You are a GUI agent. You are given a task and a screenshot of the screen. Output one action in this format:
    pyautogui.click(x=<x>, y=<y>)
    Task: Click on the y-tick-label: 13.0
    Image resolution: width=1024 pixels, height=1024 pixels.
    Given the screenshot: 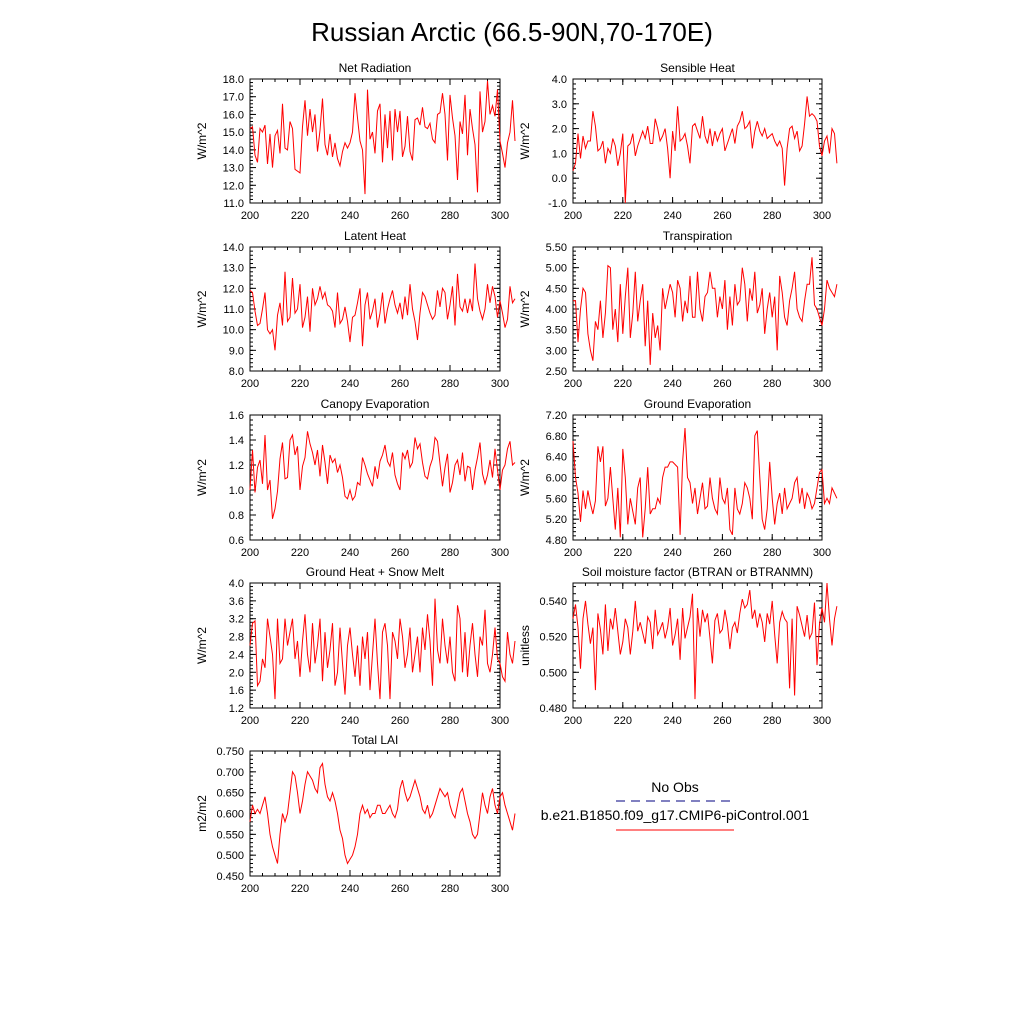 What is the action you would take?
    pyautogui.click(x=233, y=169)
    